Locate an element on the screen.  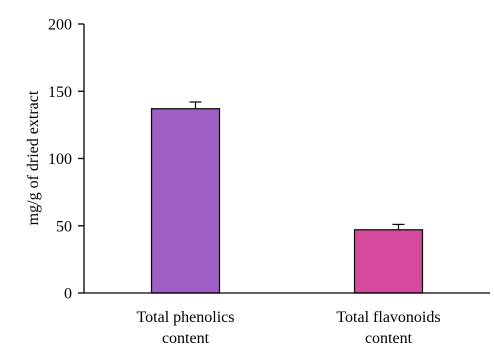
y-axis-title: mg/g of dried extract is located at coordinates (33, 157).